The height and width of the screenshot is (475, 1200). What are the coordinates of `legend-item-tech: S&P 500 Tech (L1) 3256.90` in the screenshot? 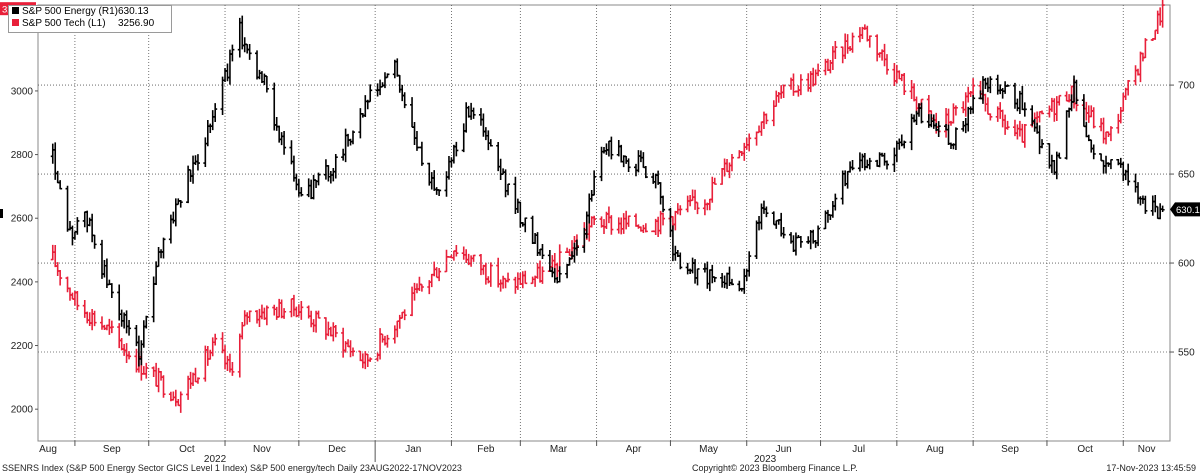 It's located at (90, 24).